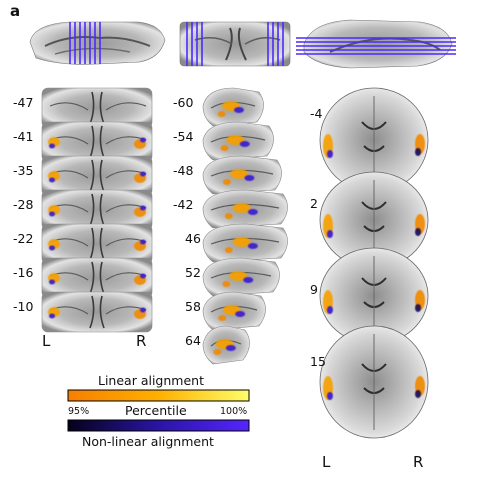 This screenshot has height=479, width=478. Describe the element at coordinates (193, 238) in the screenshot. I see `sagittal-slice-label: 46` at that location.